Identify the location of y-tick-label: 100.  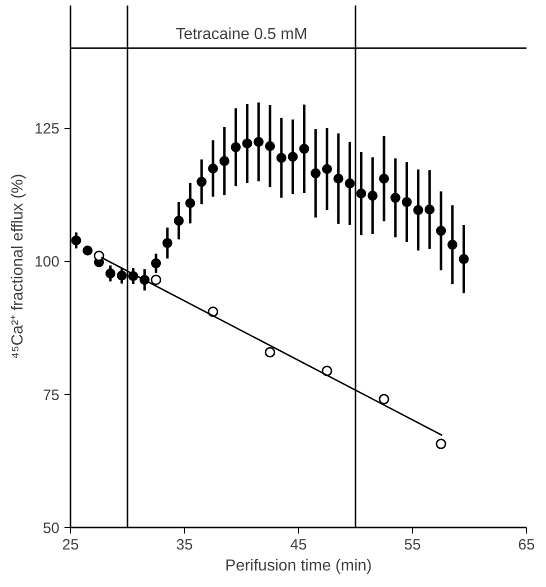
(47, 262).